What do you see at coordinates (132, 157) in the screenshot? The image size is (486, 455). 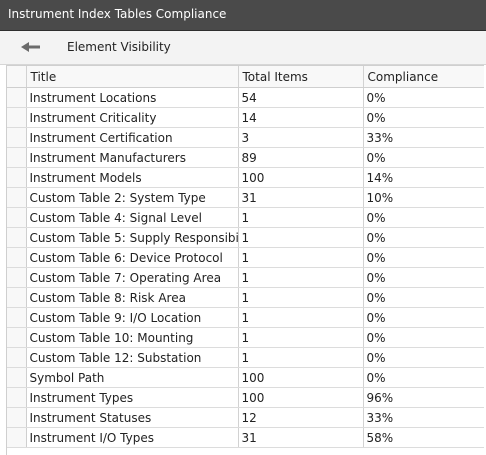 I see `cell-title: Instrument Manufacturers` at bounding box center [132, 157].